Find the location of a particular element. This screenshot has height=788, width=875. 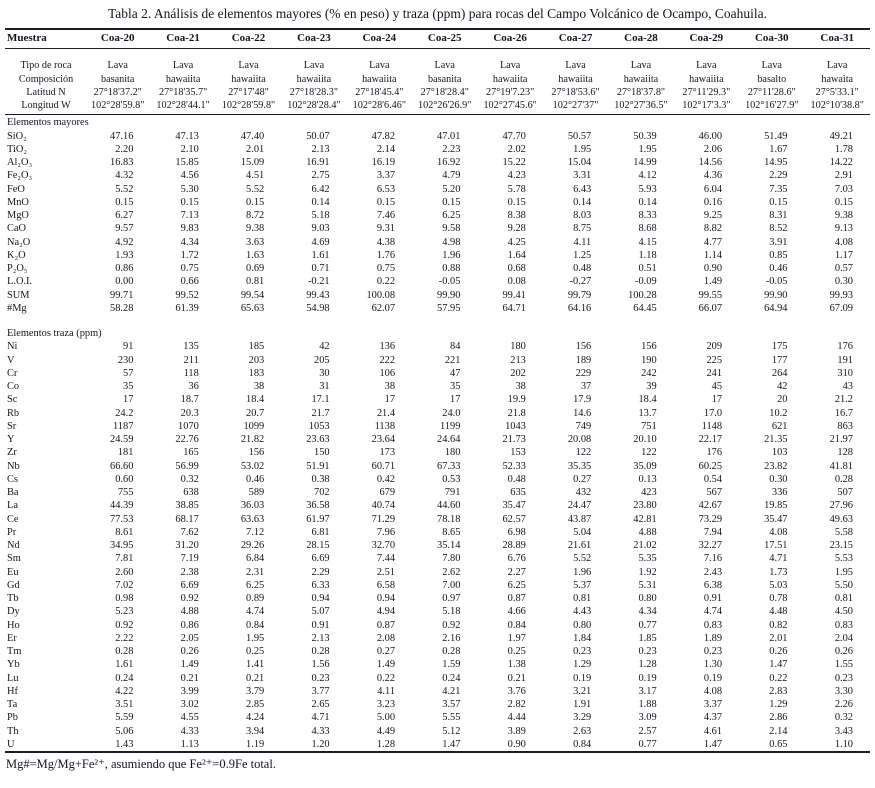

value-cell: 0.25 is located at coordinates (516, 651).